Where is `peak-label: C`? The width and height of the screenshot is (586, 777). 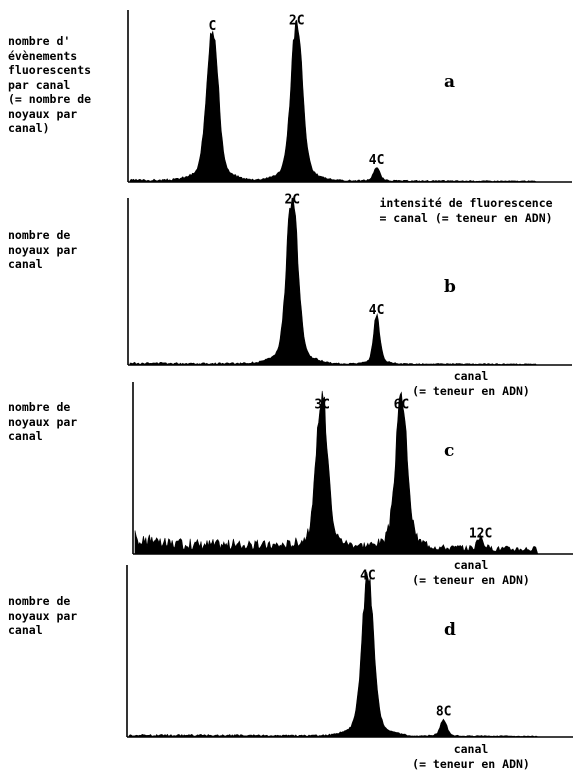
peak-label: C is located at coordinates (212, 26).